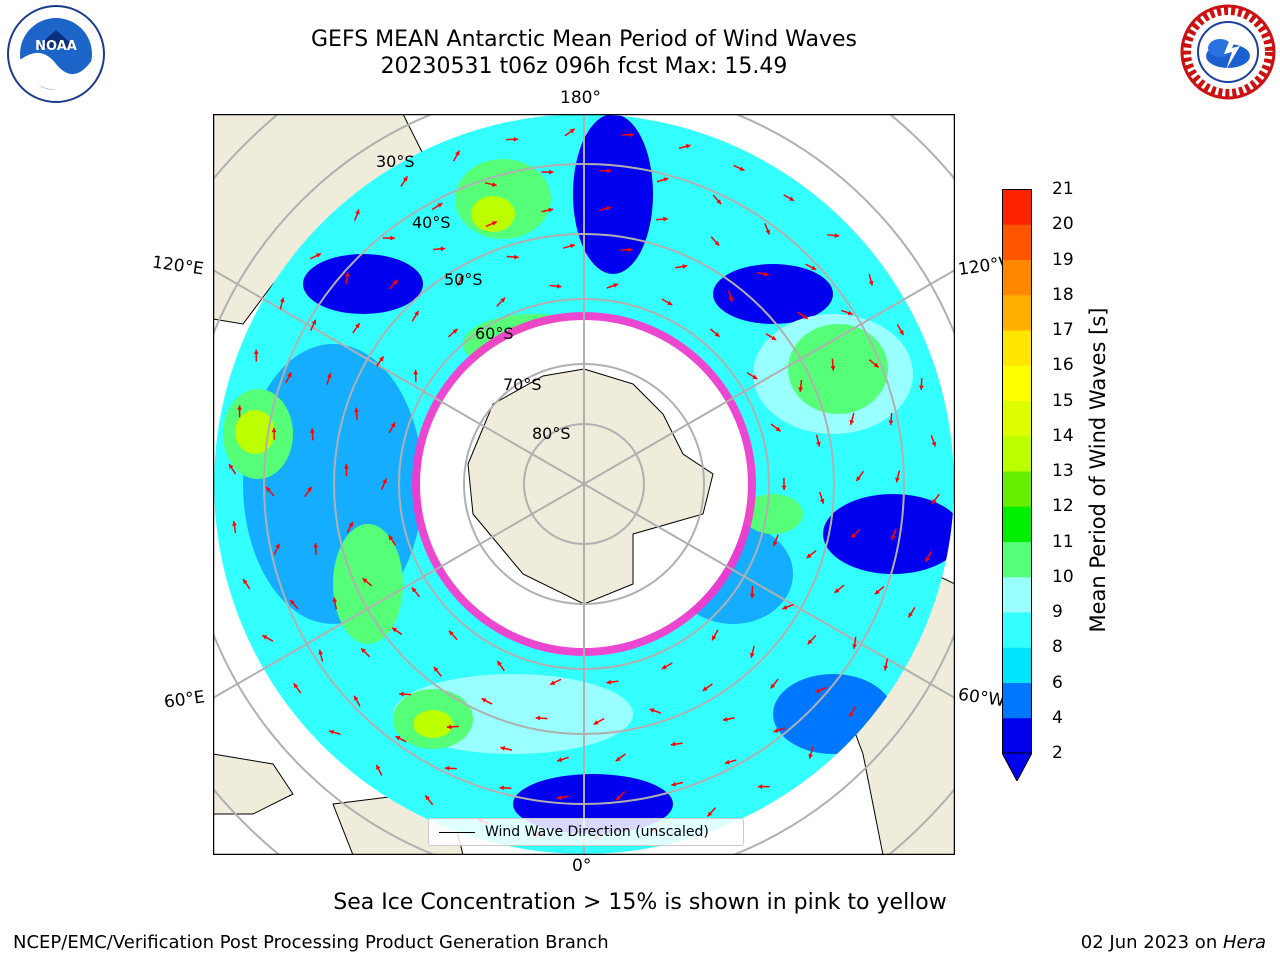 This screenshot has height=960, width=1280. What do you see at coordinates (395, 161) in the screenshot?
I see `lat-label-30s: 30°S` at bounding box center [395, 161].